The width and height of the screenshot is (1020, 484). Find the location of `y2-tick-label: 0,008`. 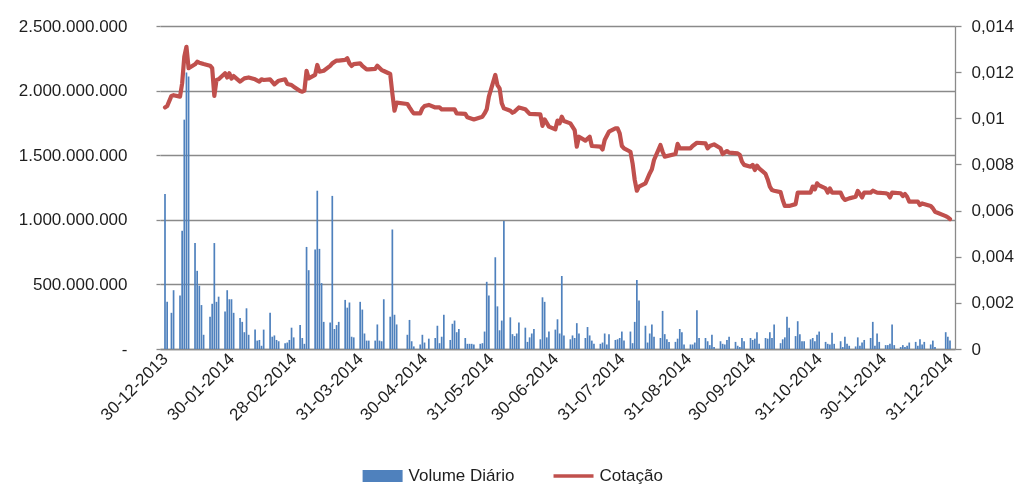

y2-tick-label: 0,008 is located at coordinates (993, 164).